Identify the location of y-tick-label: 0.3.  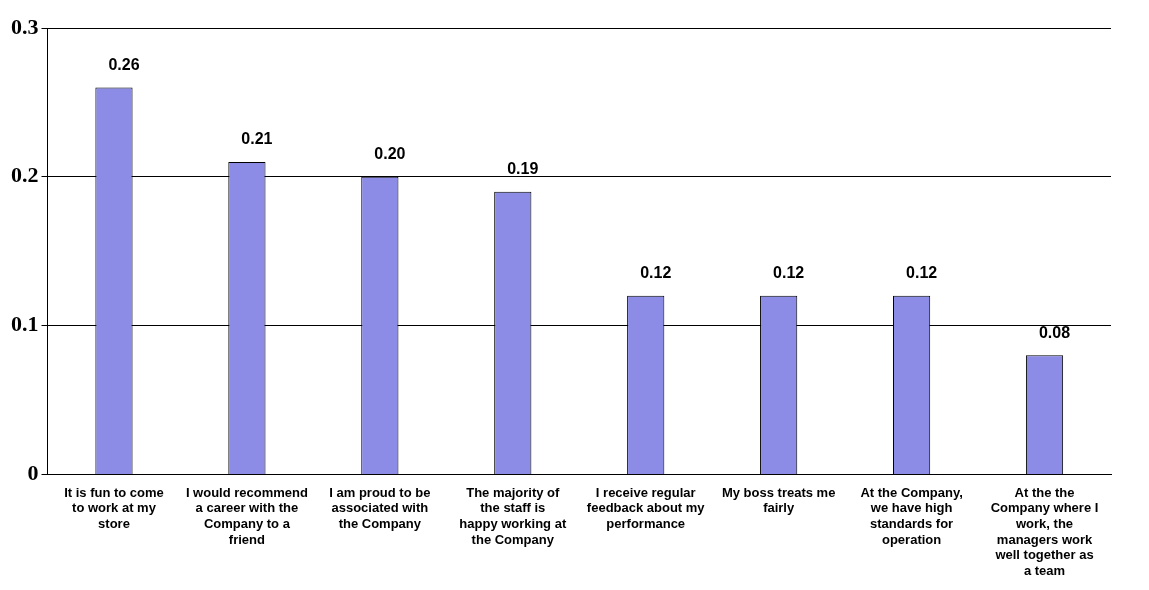
(25, 26).